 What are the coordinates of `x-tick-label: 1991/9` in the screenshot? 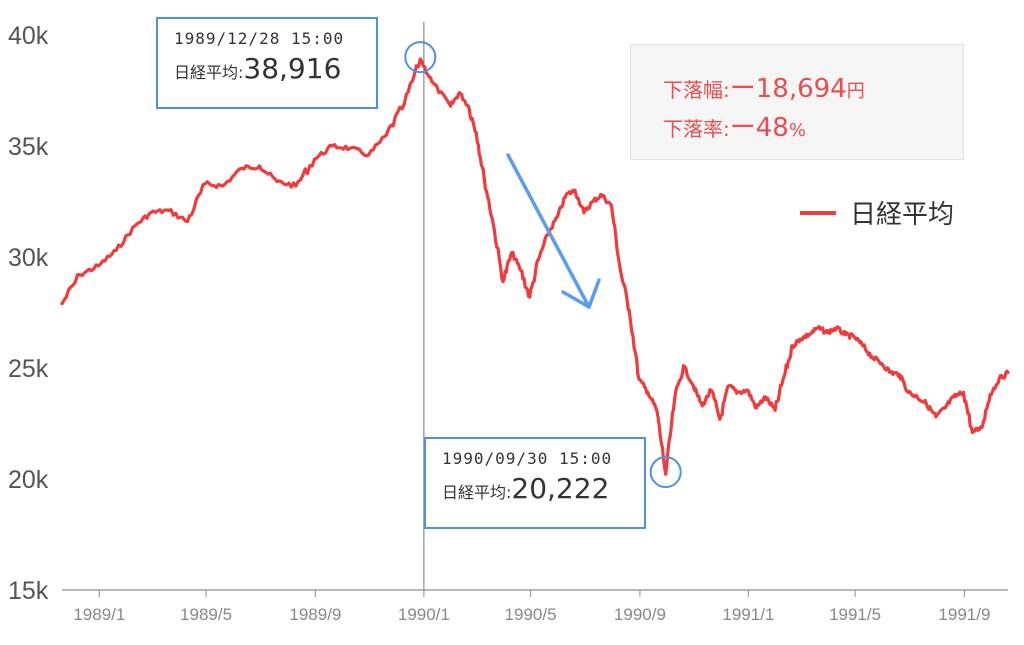 It's located at (964, 614).